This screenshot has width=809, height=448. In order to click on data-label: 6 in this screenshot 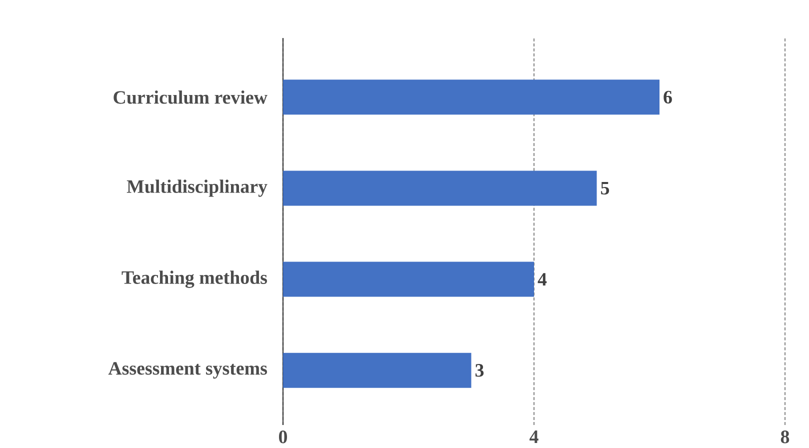, I will do `click(668, 97)`.